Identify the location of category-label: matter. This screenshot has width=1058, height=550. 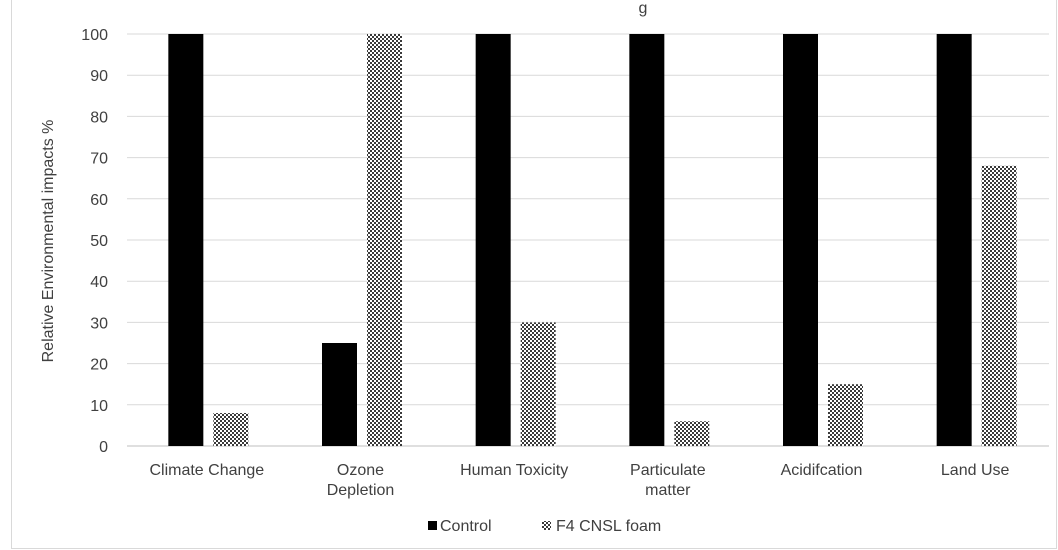
(668, 490).